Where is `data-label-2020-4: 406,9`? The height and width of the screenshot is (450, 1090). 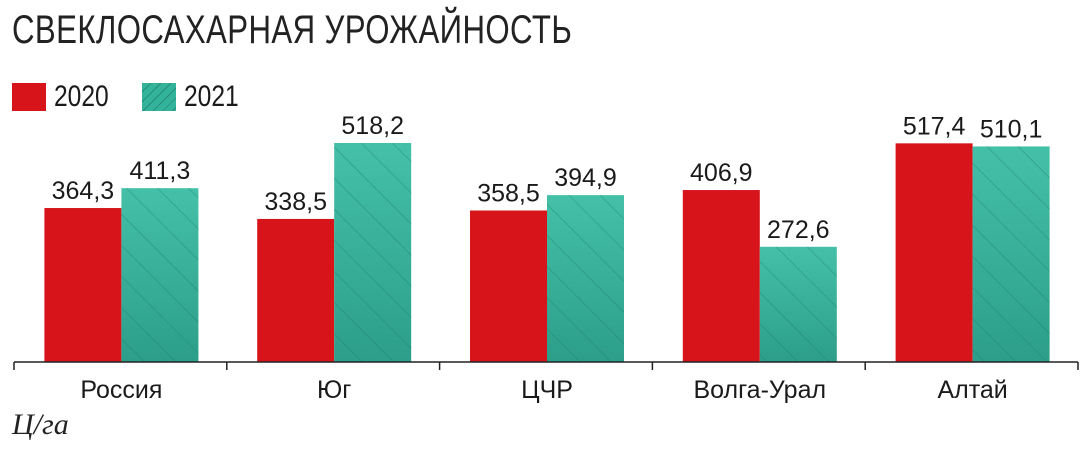 data-label-2020-4: 406,9 is located at coordinates (721, 173).